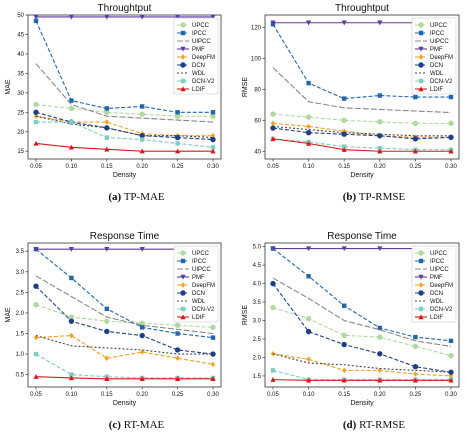 The image size is (474, 437). I want to click on legend-entry: DCN-V2, so click(441, 82).